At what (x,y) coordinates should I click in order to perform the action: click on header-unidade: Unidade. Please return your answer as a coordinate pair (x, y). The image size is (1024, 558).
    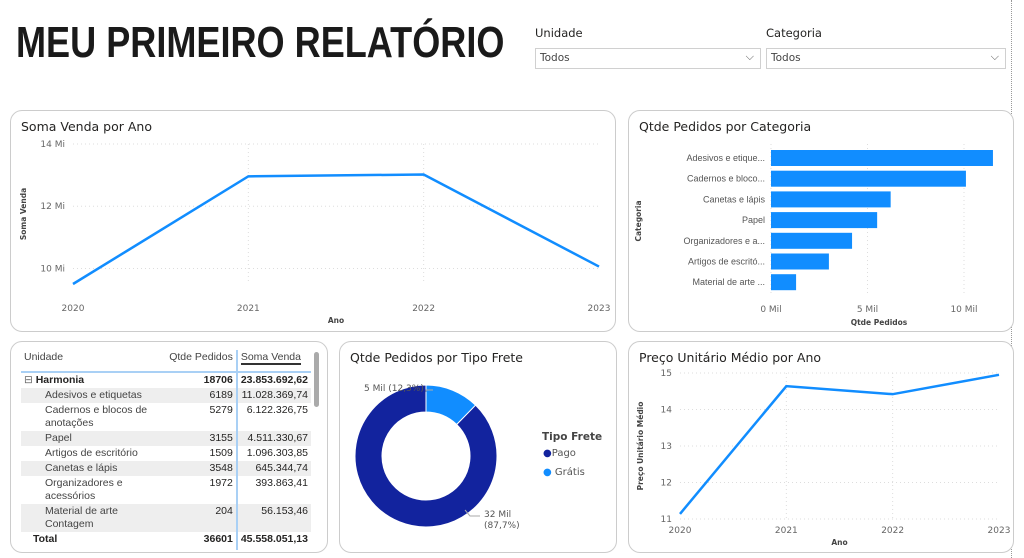
    Looking at the image, I should click on (44, 357).